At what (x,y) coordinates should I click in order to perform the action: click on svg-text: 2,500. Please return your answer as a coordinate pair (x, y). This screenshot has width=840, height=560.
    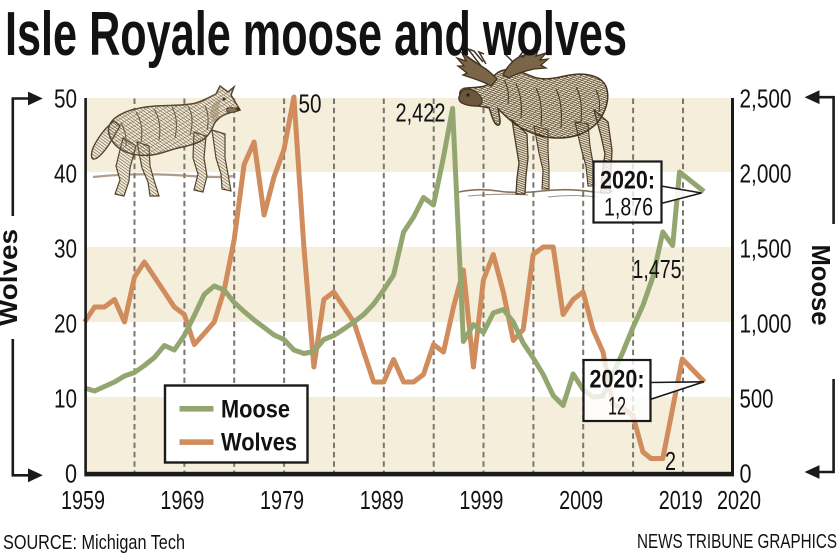
    Looking at the image, I should click on (766, 99).